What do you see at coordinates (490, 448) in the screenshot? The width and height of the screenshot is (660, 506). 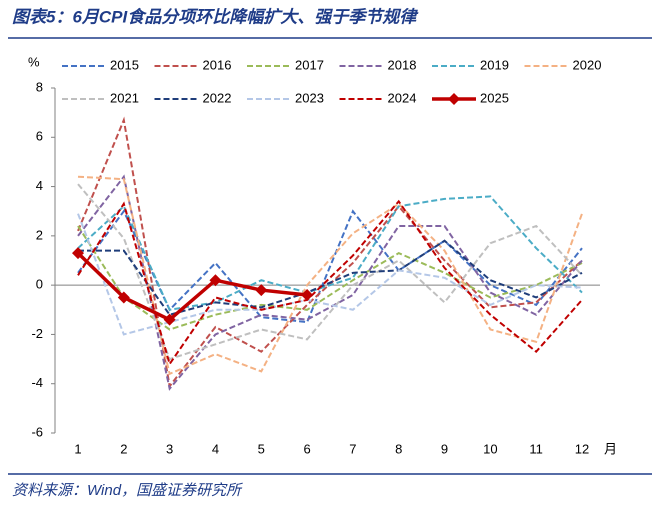 I see `x-tick-label: 10` at bounding box center [490, 448].